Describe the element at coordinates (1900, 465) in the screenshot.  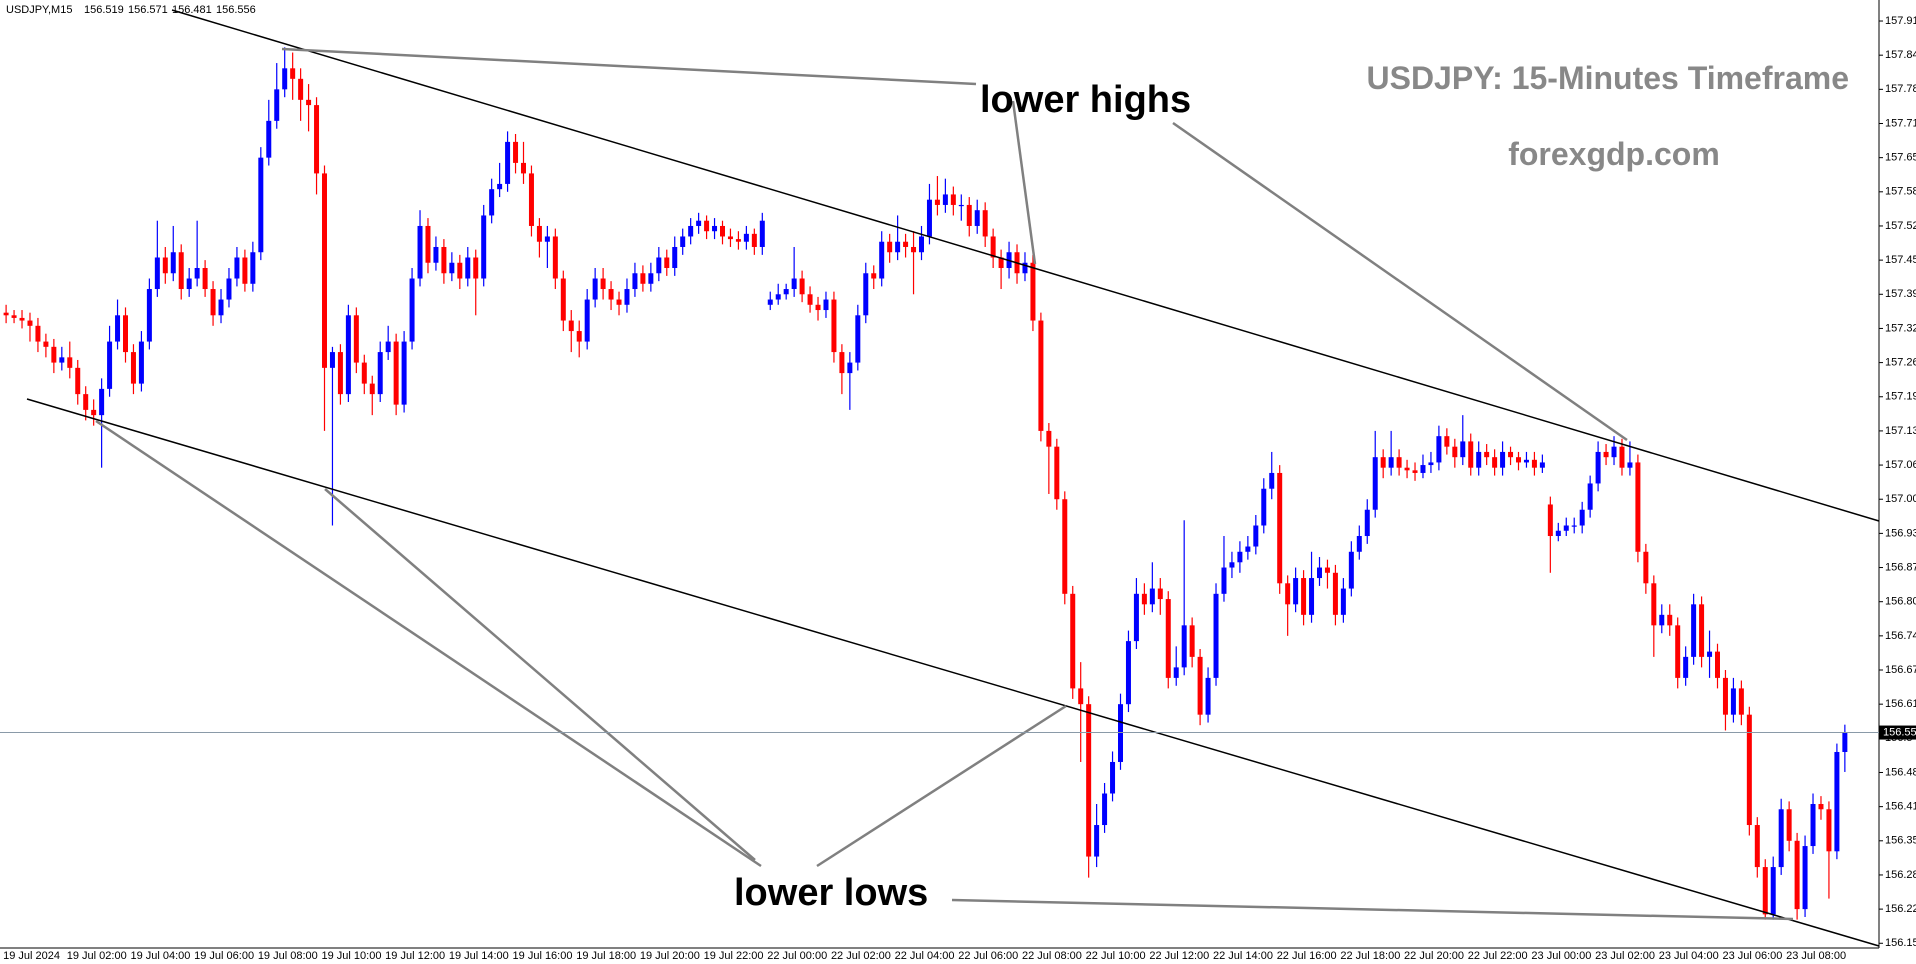
I see `y-tick-label: 157.065` at that location.